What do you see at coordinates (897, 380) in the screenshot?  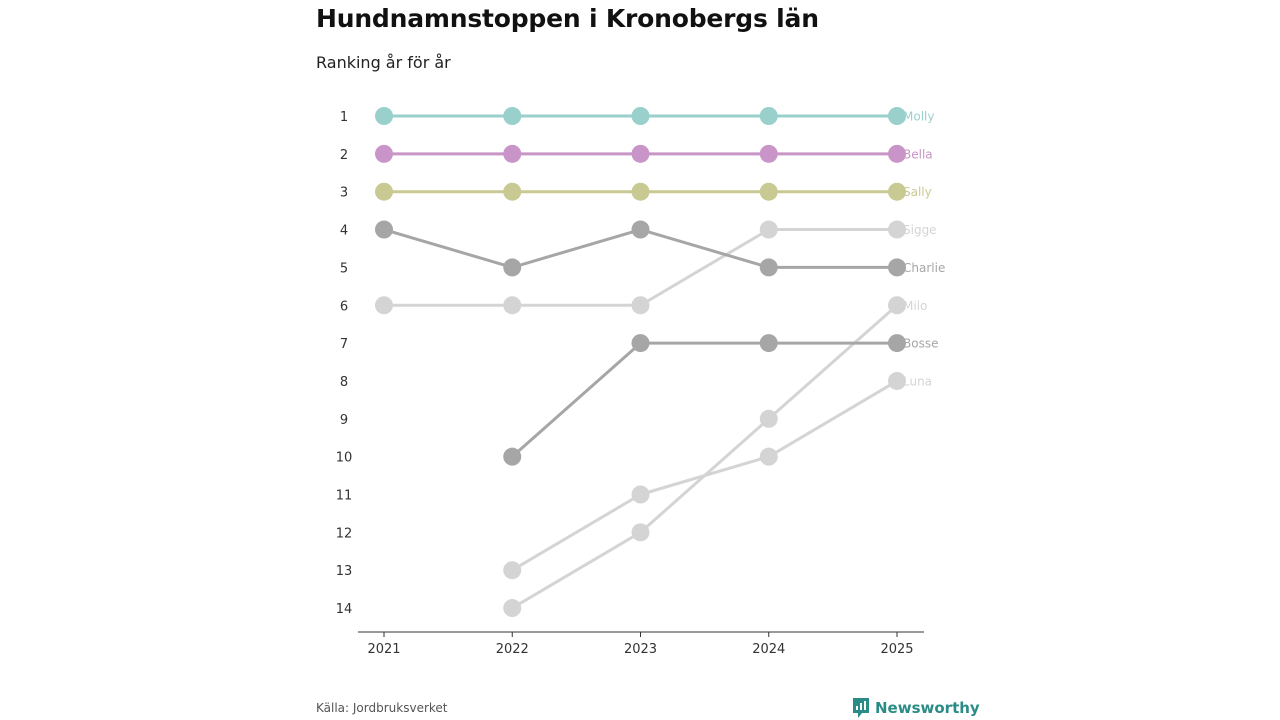 I see `point-luna-2025` at bounding box center [897, 380].